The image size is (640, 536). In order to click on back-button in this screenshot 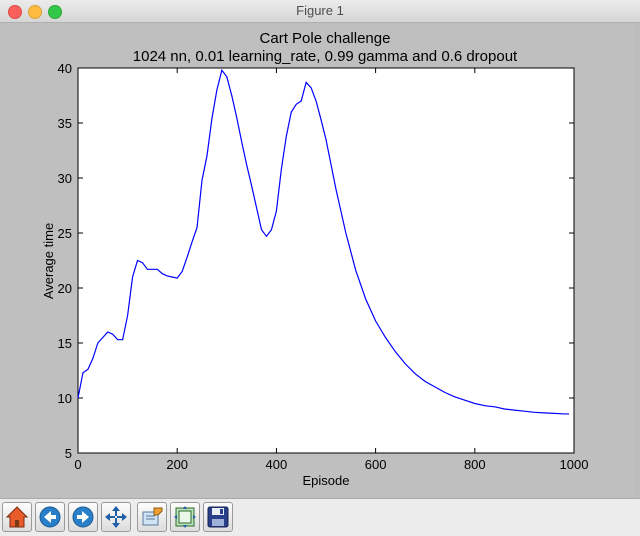, I will do `click(50, 517)`.